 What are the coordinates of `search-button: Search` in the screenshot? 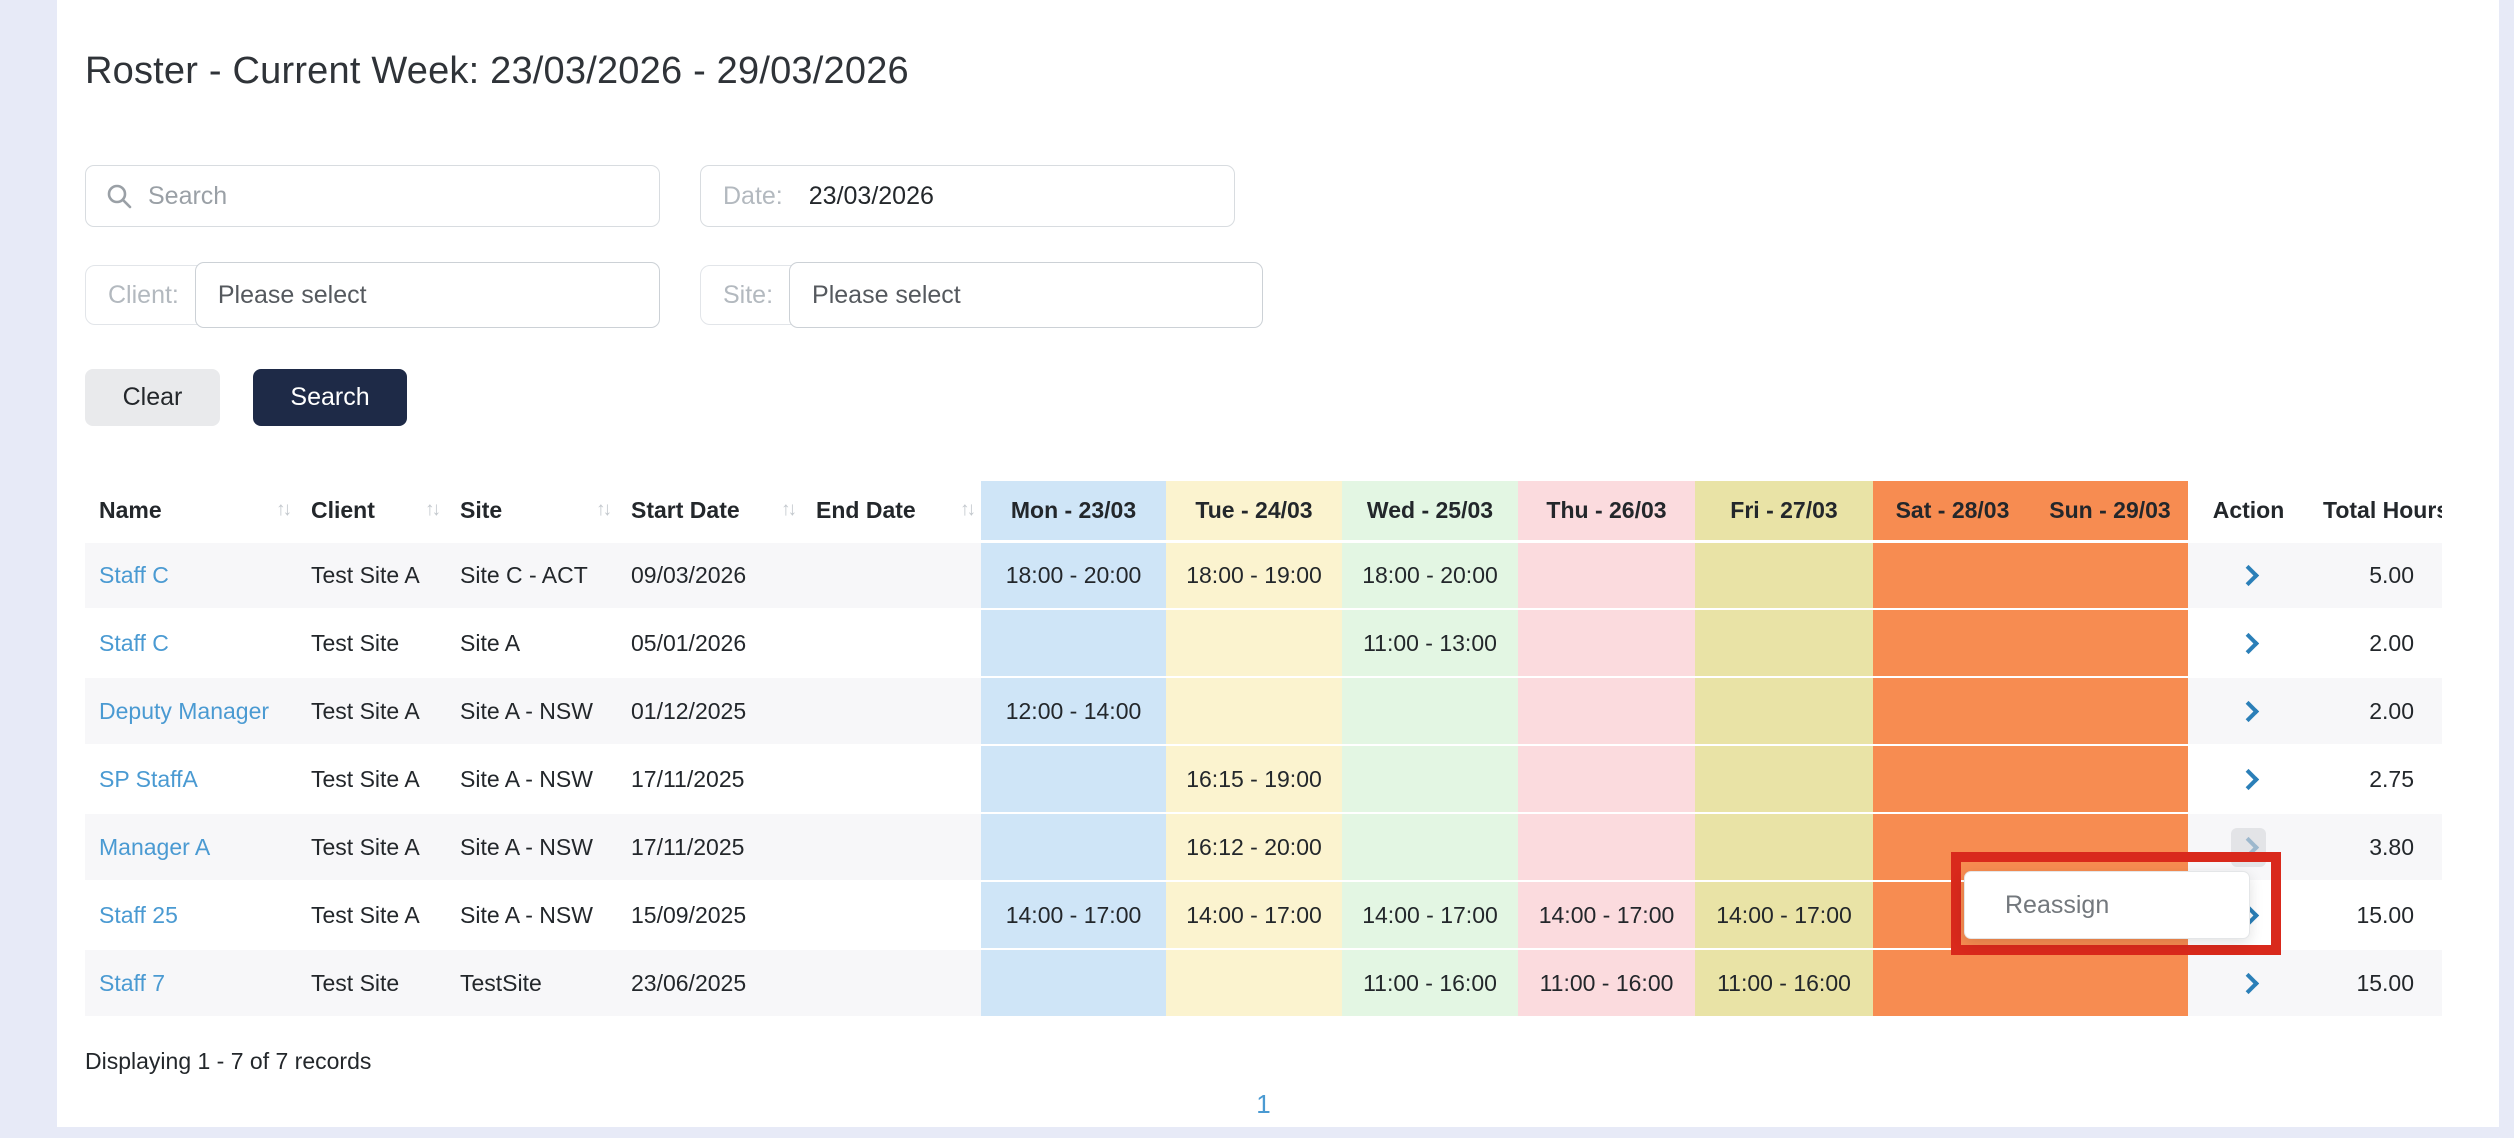 It's located at (330, 397).